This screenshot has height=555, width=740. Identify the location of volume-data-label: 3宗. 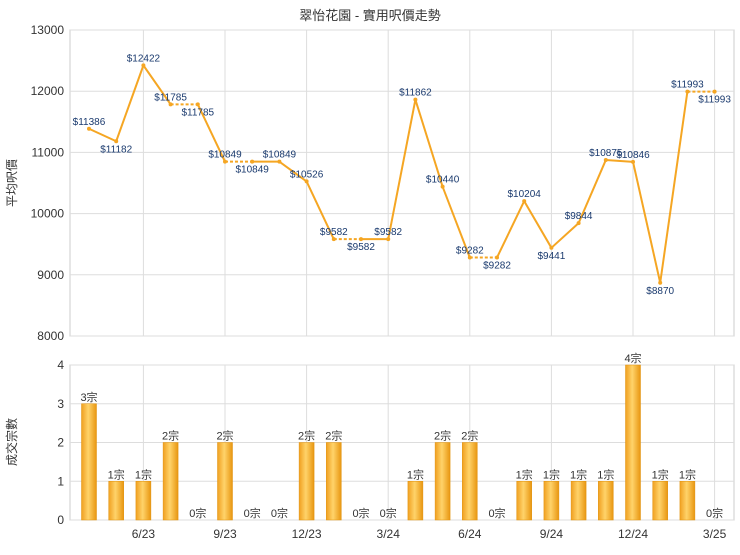
(88, 397).